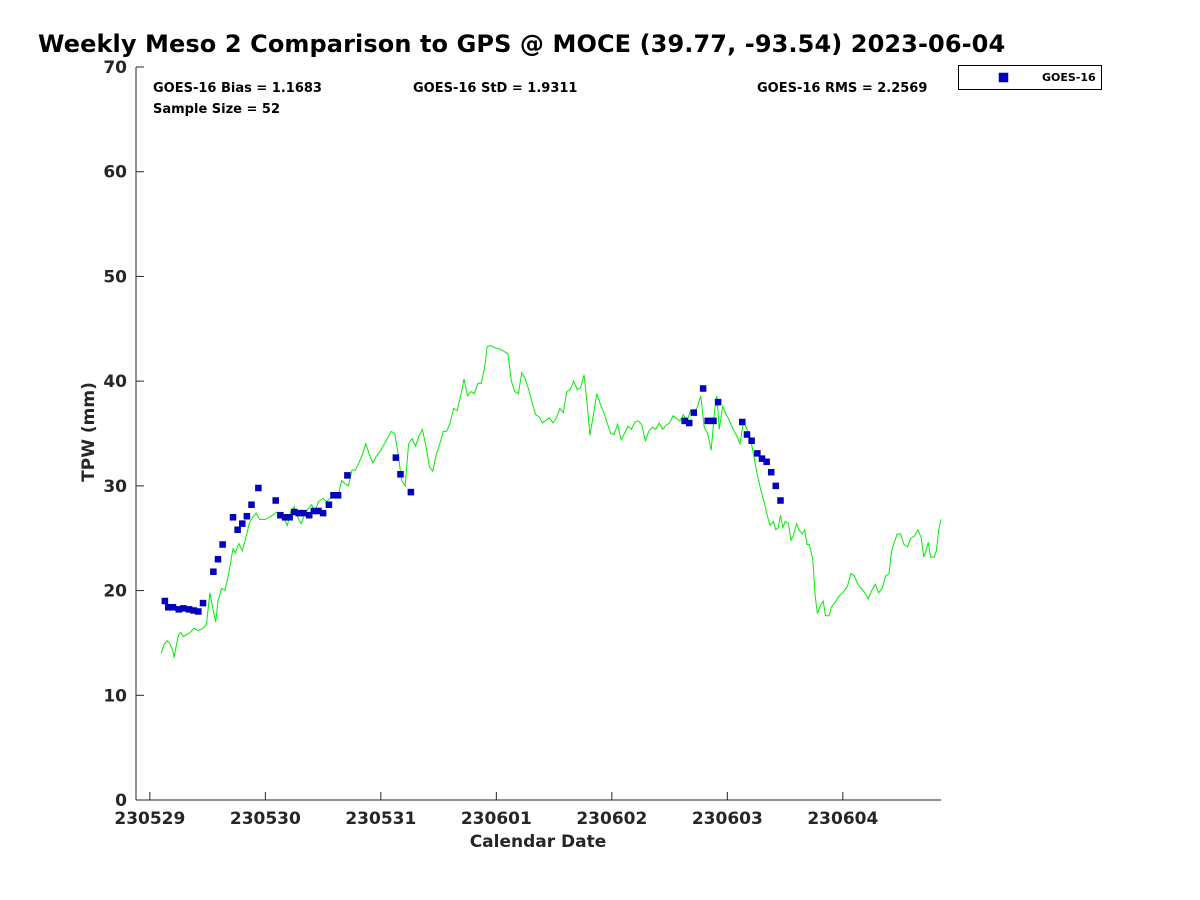 The width and height of the screenshot is (1200, 900). I want to click on x-tick-label: 230603, so click(727, 819).